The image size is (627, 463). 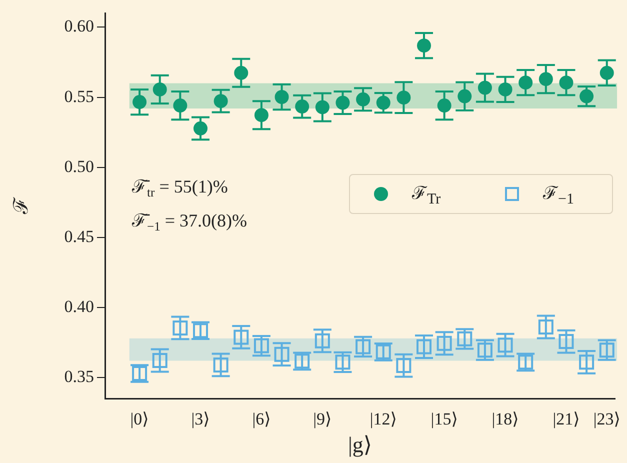 I want to click on y-tick-label: 0.55, so click(x=79, y=96).